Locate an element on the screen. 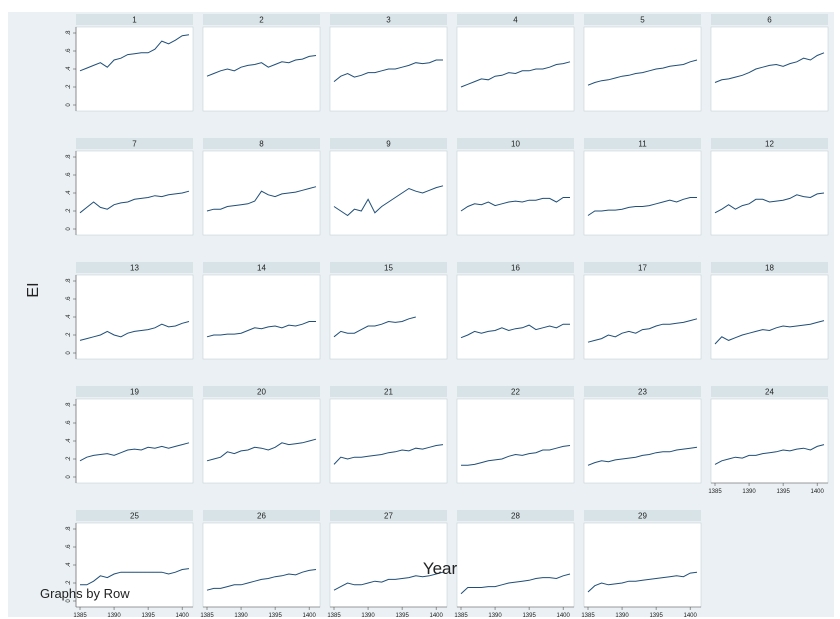 The height and width of the screenshot is (619, 840). panel-title: 28 is located at coordinates (515, 516).